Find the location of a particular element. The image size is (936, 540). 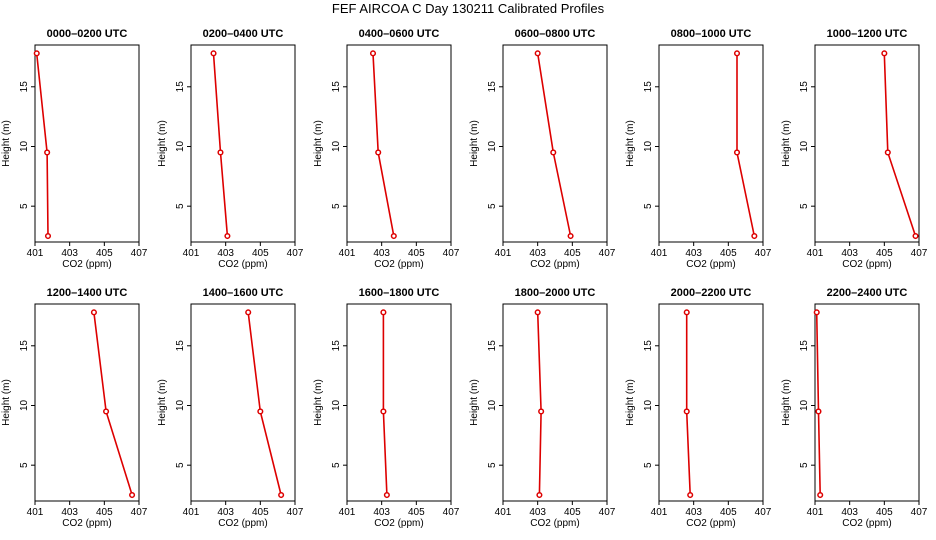

panel-title: 1800–2000 UTC is located at coordinates (555, 293).